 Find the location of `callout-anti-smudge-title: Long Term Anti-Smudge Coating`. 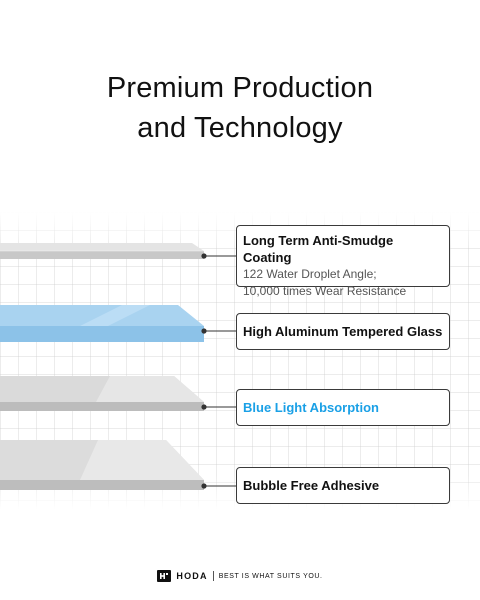

callout-anti-smudge-title: Long Term Anti-Smudge Coating is located at coordinates (318, 249).